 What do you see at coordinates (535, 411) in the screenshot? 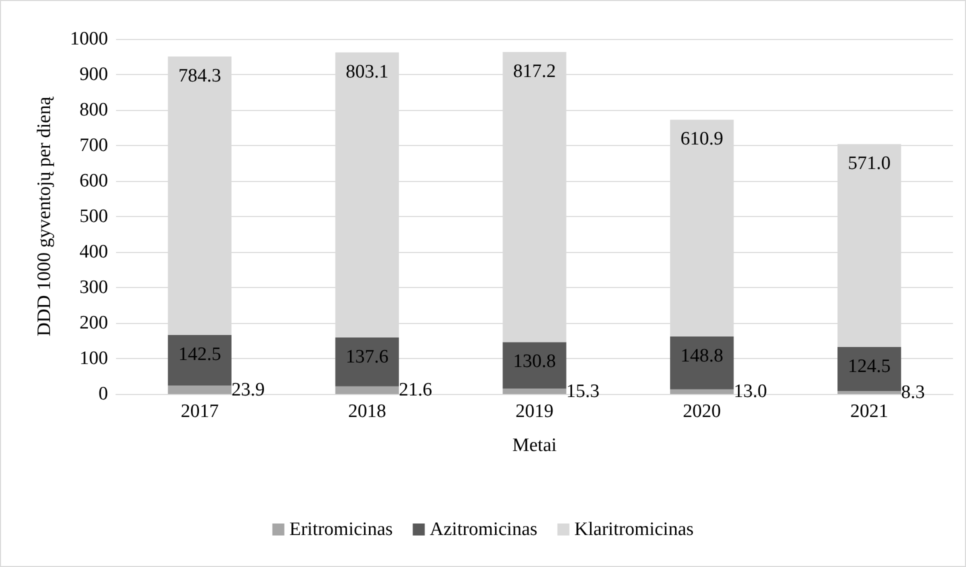
I see `x-tick-label: 2019` at bounding box center [535, 411].